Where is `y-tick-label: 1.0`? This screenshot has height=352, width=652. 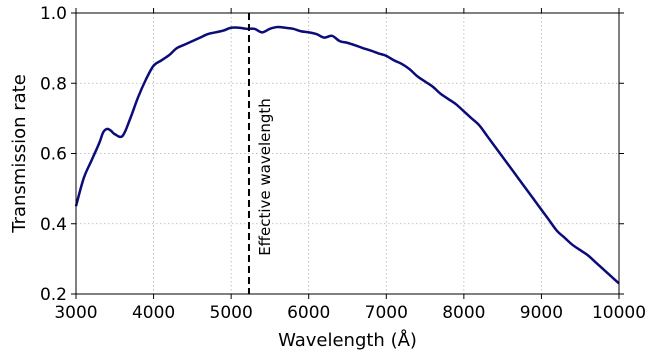
y-tick-label: 1.0 is located at coordinates (53, 14).